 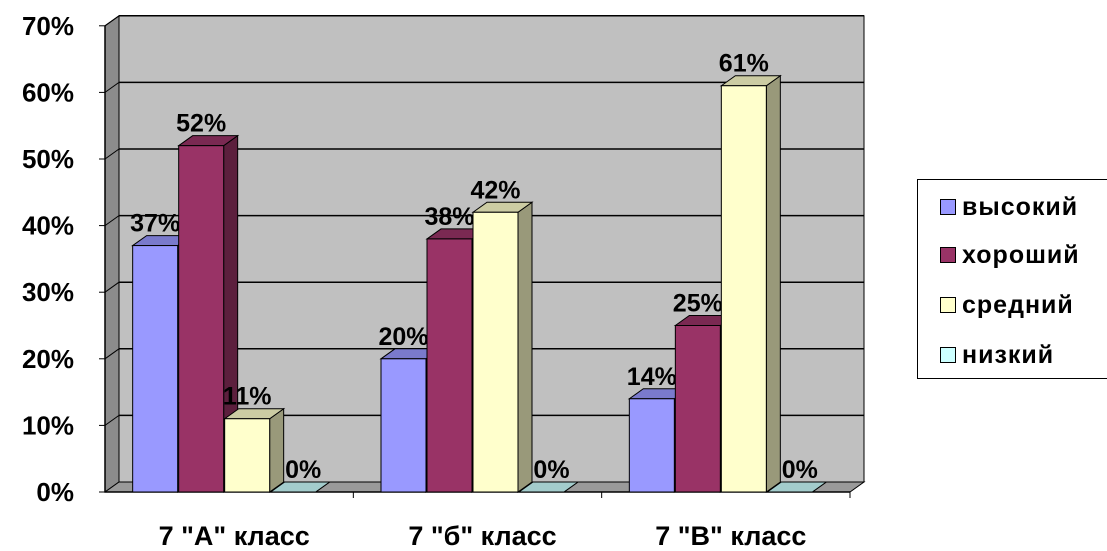 What do you see at coordinates (234, 536) in the screenshot?
I see `x-category-label: 7 "А" класс` at bounding box center [234, 536].